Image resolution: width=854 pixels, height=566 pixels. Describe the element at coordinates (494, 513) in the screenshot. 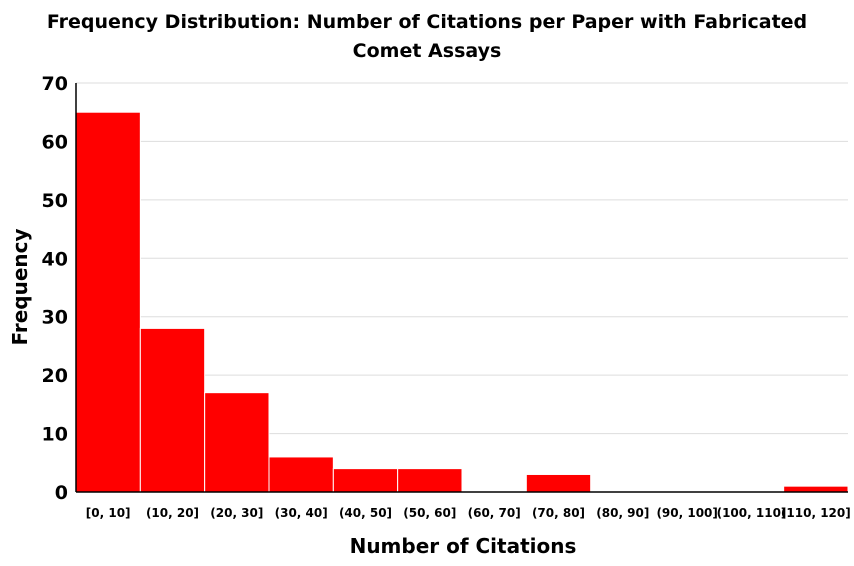

I see `x-tick-label: (60, 70]` at that location.